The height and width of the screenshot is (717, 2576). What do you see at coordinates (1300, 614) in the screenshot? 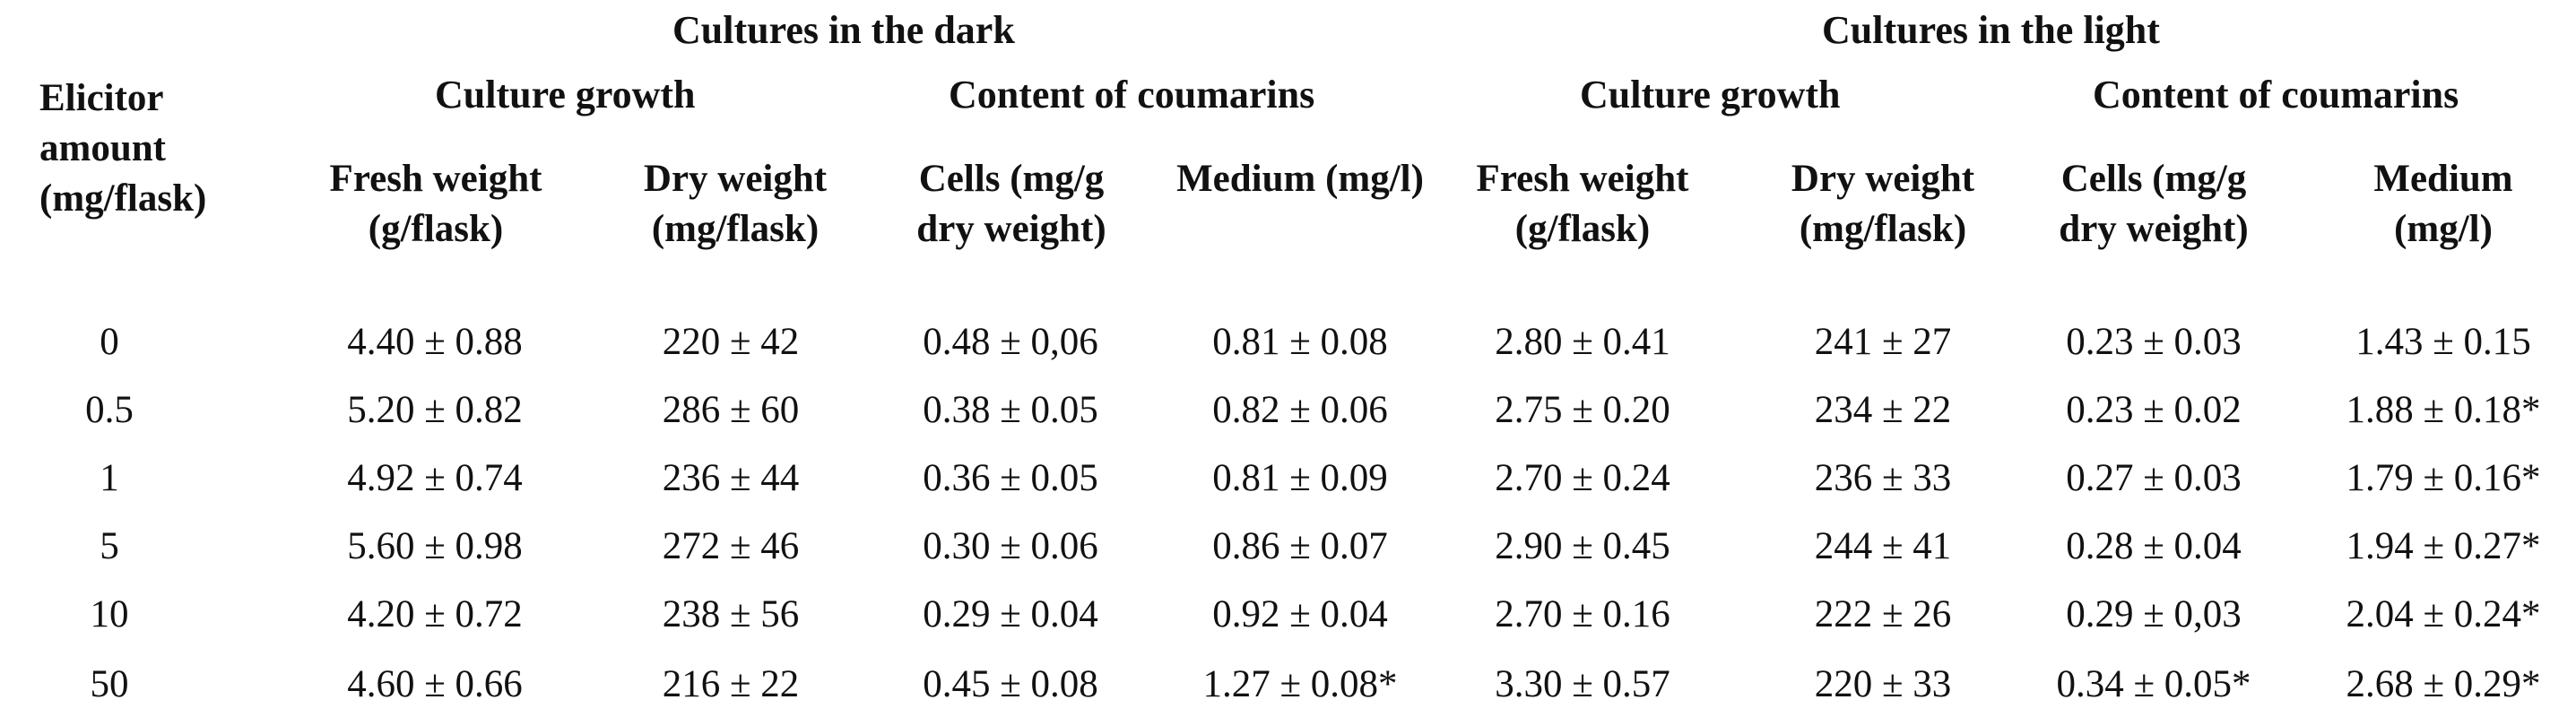
I see `cell-dark-medium: 0.92 ± 0.04` at bounding box center [1300, 614].